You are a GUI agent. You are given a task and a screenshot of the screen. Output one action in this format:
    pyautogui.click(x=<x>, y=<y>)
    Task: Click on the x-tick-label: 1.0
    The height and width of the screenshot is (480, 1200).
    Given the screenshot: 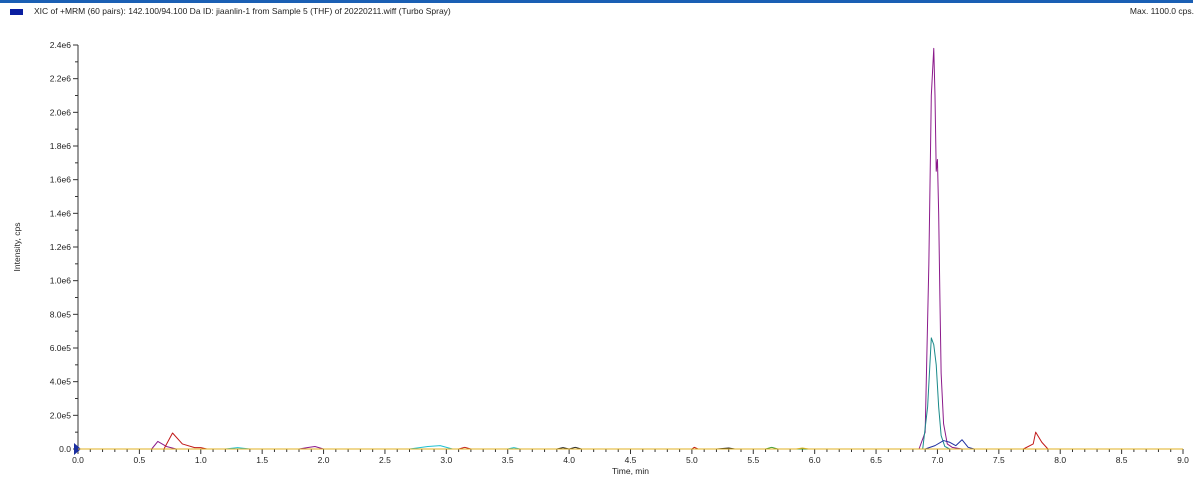 What is the action you would take?
    pyautogui.click(x=201, y=460)
    